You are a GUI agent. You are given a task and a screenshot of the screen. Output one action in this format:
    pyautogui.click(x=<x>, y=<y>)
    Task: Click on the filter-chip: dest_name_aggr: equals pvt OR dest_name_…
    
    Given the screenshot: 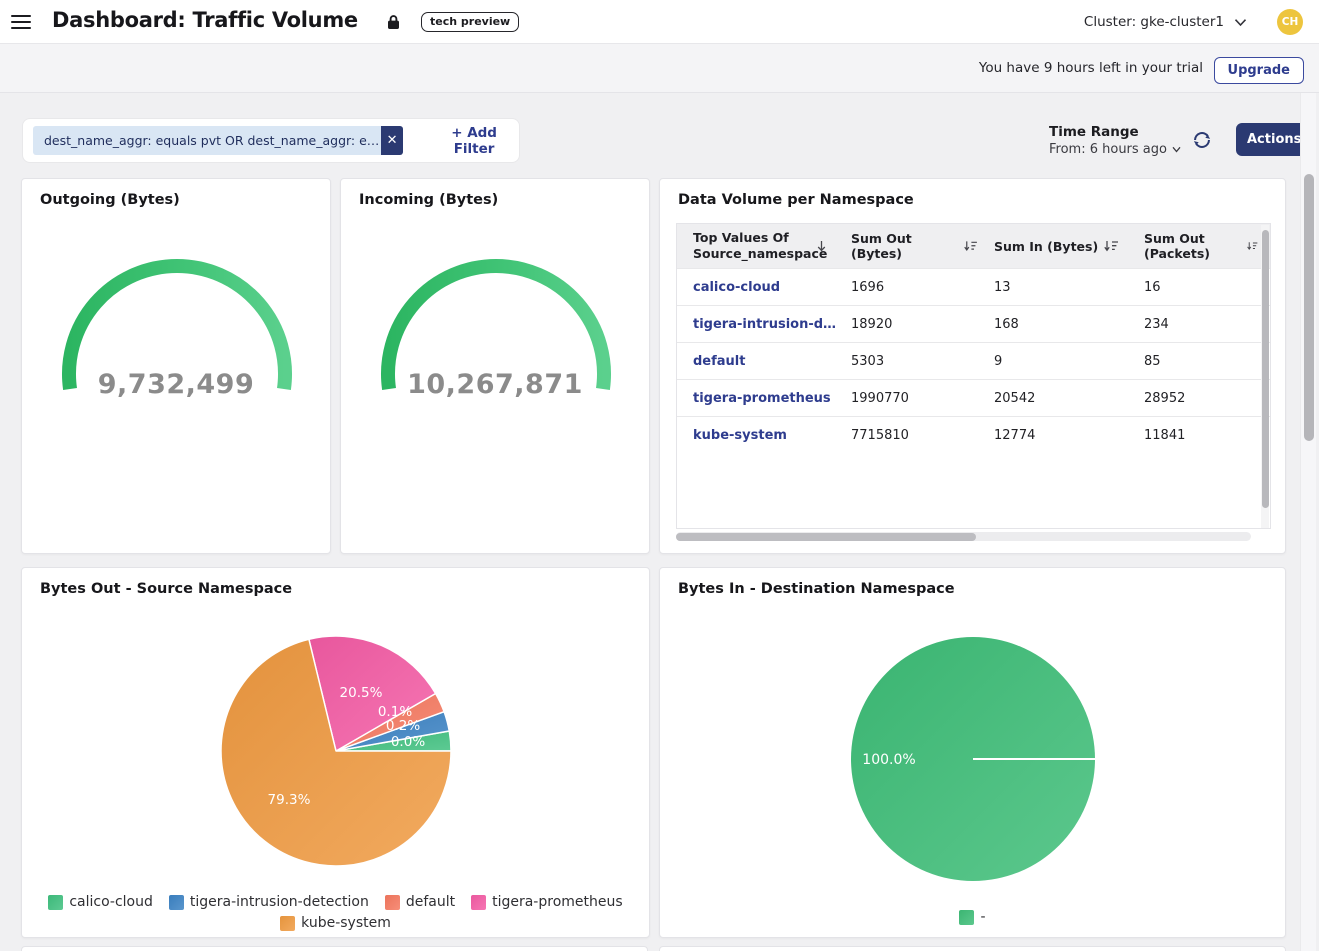 What is the action you would take?
    pyautogui.click(x=218, y=140)
    